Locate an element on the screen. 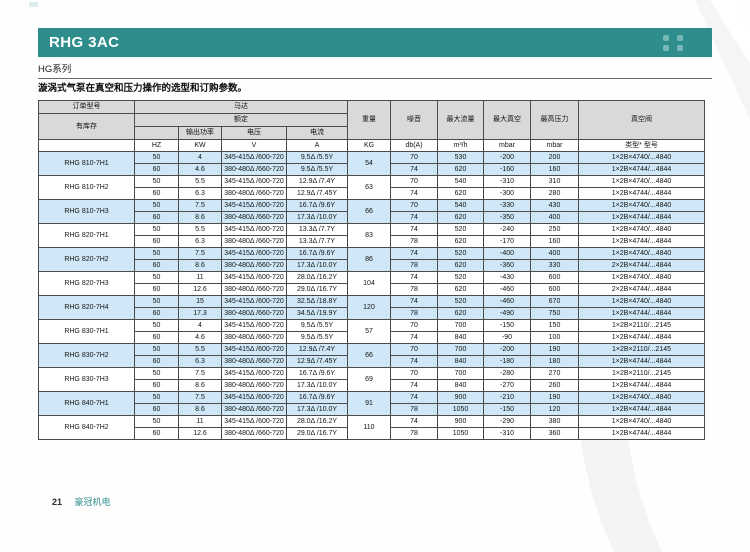 Image resolution: width=750 pixels, height=552 pixels. header-max-flow: 最大流量 is located at coordinates (460, 120).